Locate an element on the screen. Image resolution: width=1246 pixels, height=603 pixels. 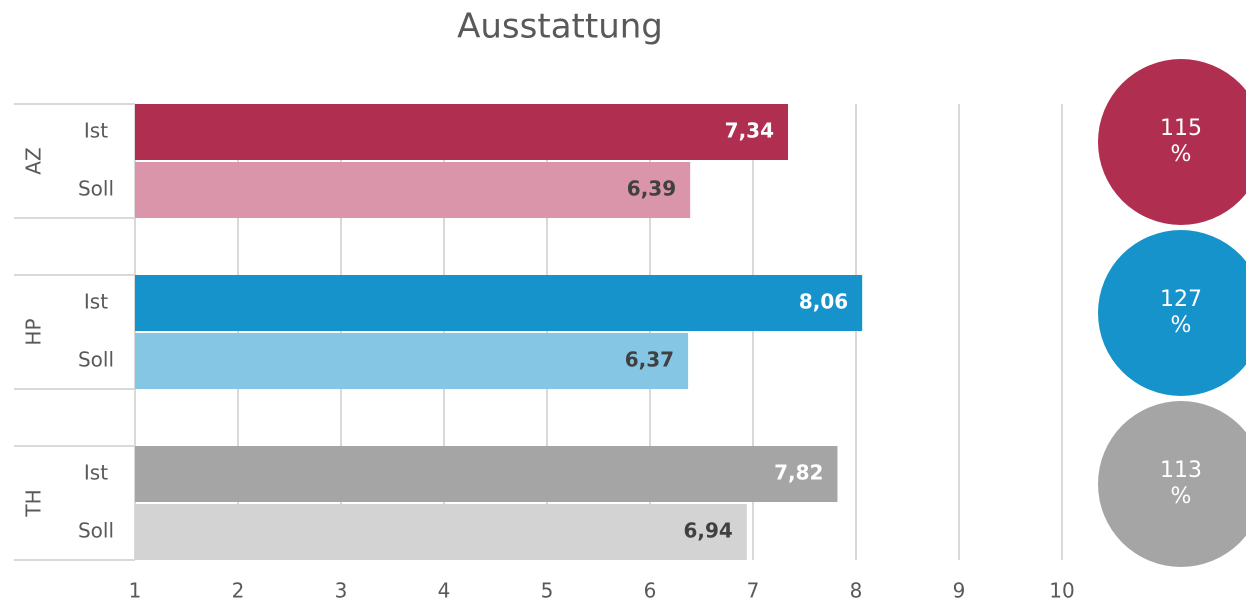
x-tick-label: 2 is located at coordinates (238, 591).